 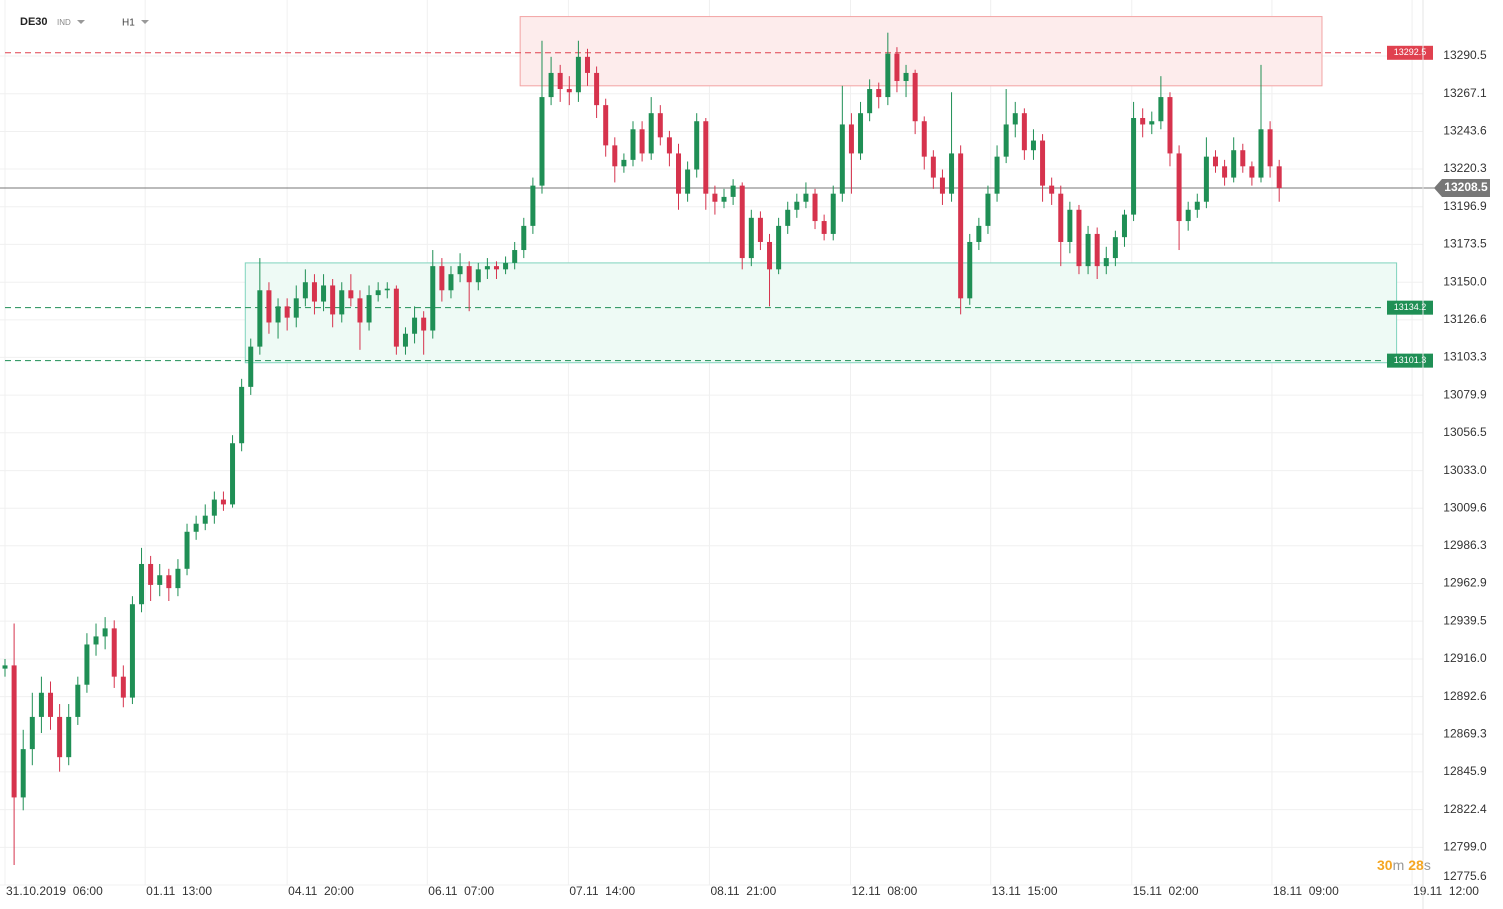 What do you see at coordinates (743, 891) in the screenshot?
I see `x-tick-label: 08.11 21:00` at bounding box center [743, 891].